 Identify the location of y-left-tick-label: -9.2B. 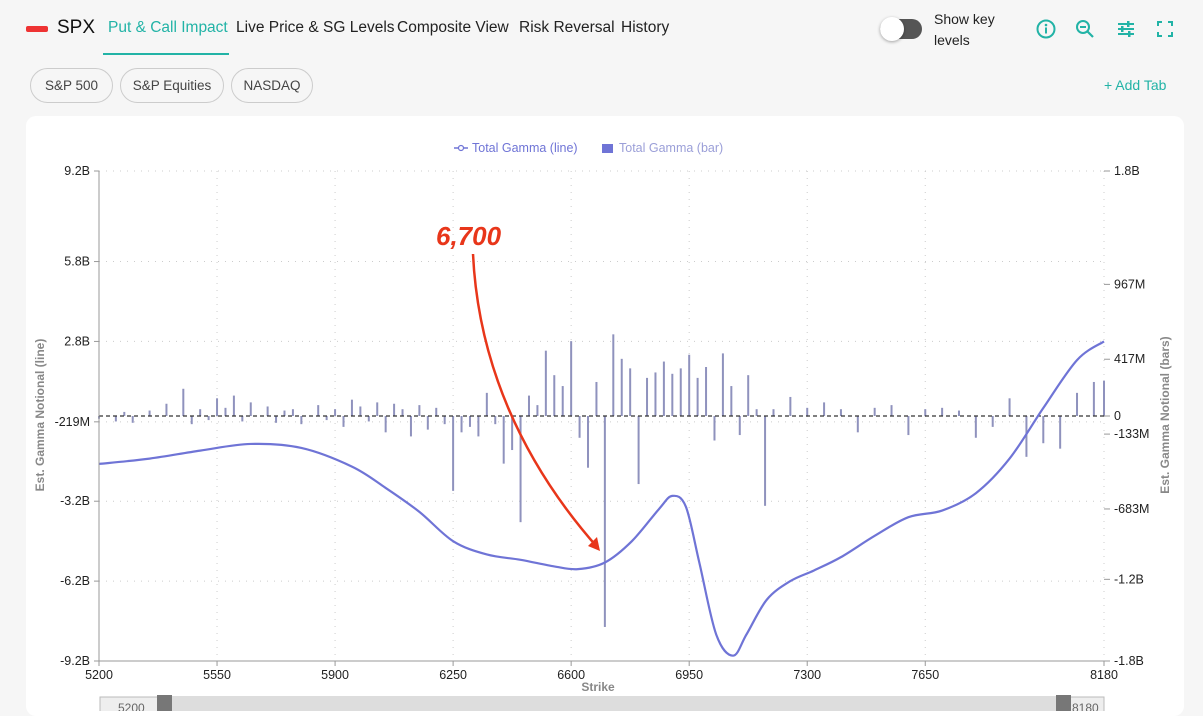
(75, 661).